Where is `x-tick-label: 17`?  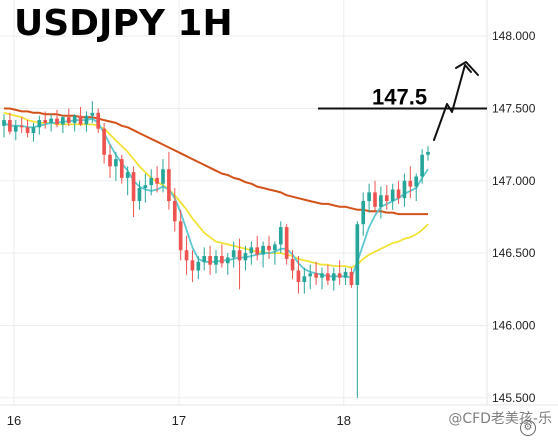
x-tick-label: 17 is located at coordinates (179, 420).